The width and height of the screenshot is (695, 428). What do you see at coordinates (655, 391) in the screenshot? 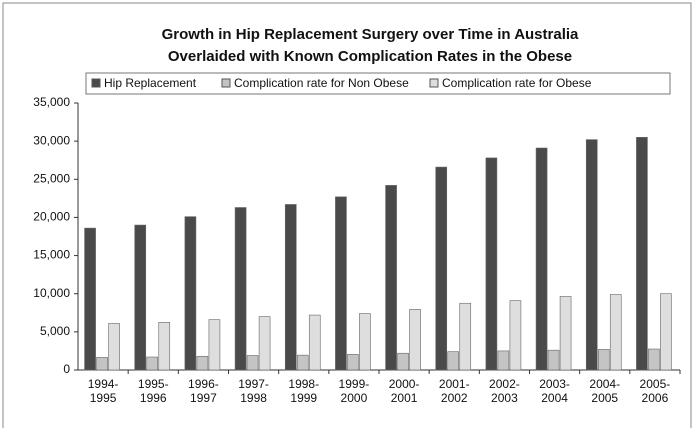
I see `x-tick-label: 2005-2006` at bounding box center [655, 391].